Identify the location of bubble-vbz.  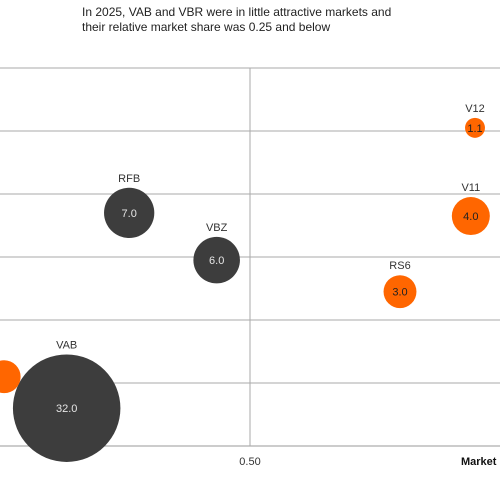
(216, 260).